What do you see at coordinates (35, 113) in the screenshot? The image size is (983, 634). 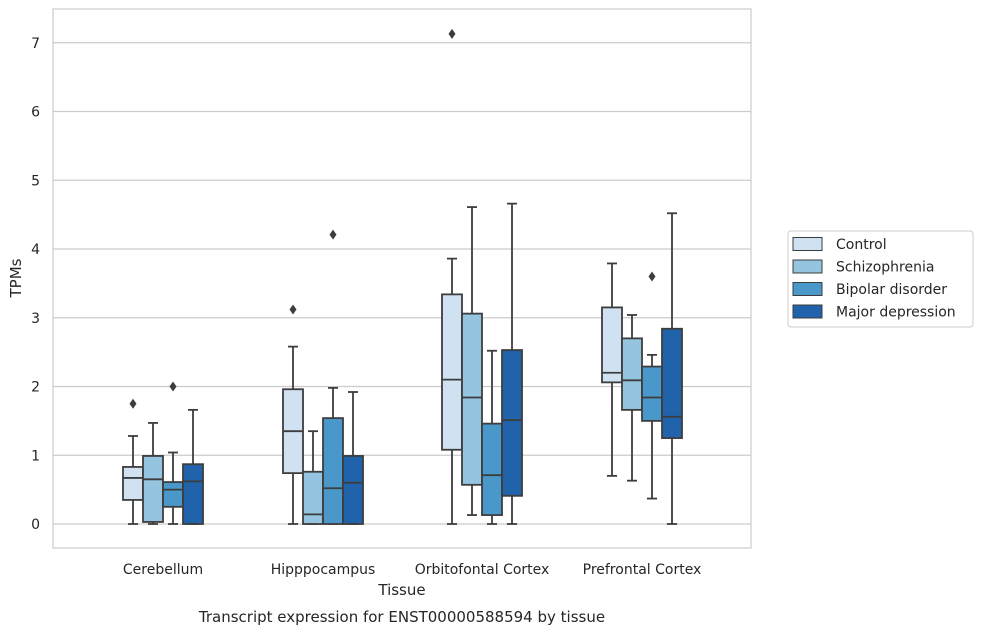 I see `y-tick-label: 6` at bounding box center [35, 113].